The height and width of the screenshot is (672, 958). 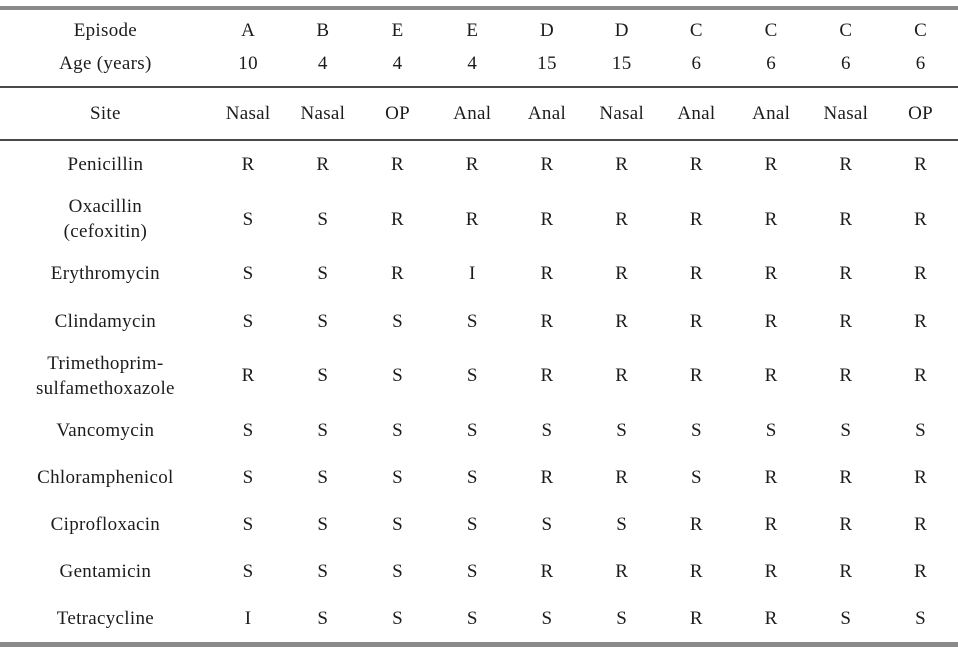 I want to click on row-label-line: Erythromycin, so click(x=105, y=274).